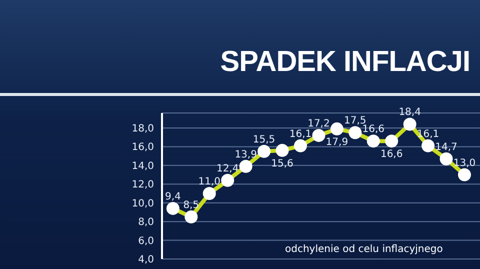  What do you see at coordinates (464, 163) in the screenshot?
I see `data-label: 13,0` at bounding box center [464, 163].